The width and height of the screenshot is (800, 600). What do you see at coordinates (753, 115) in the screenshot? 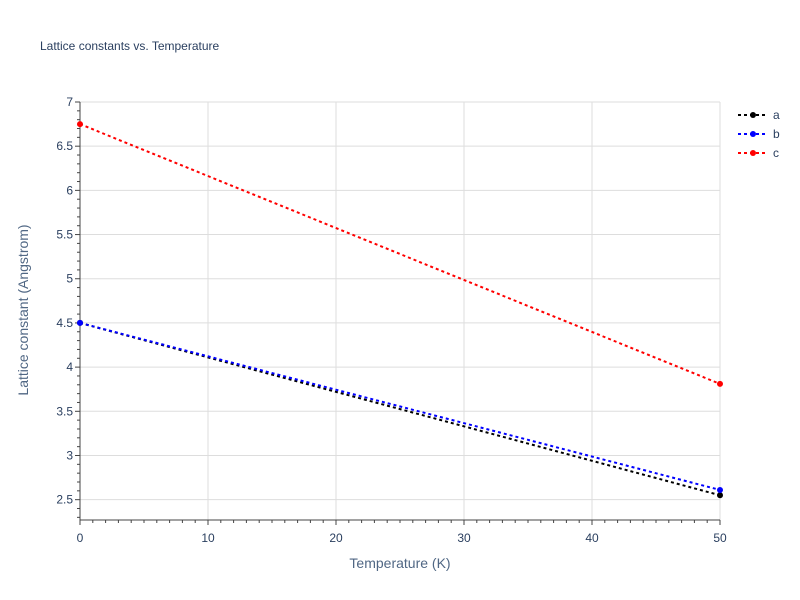
I see `legend-marker-a` at bounding box center [753, 115].